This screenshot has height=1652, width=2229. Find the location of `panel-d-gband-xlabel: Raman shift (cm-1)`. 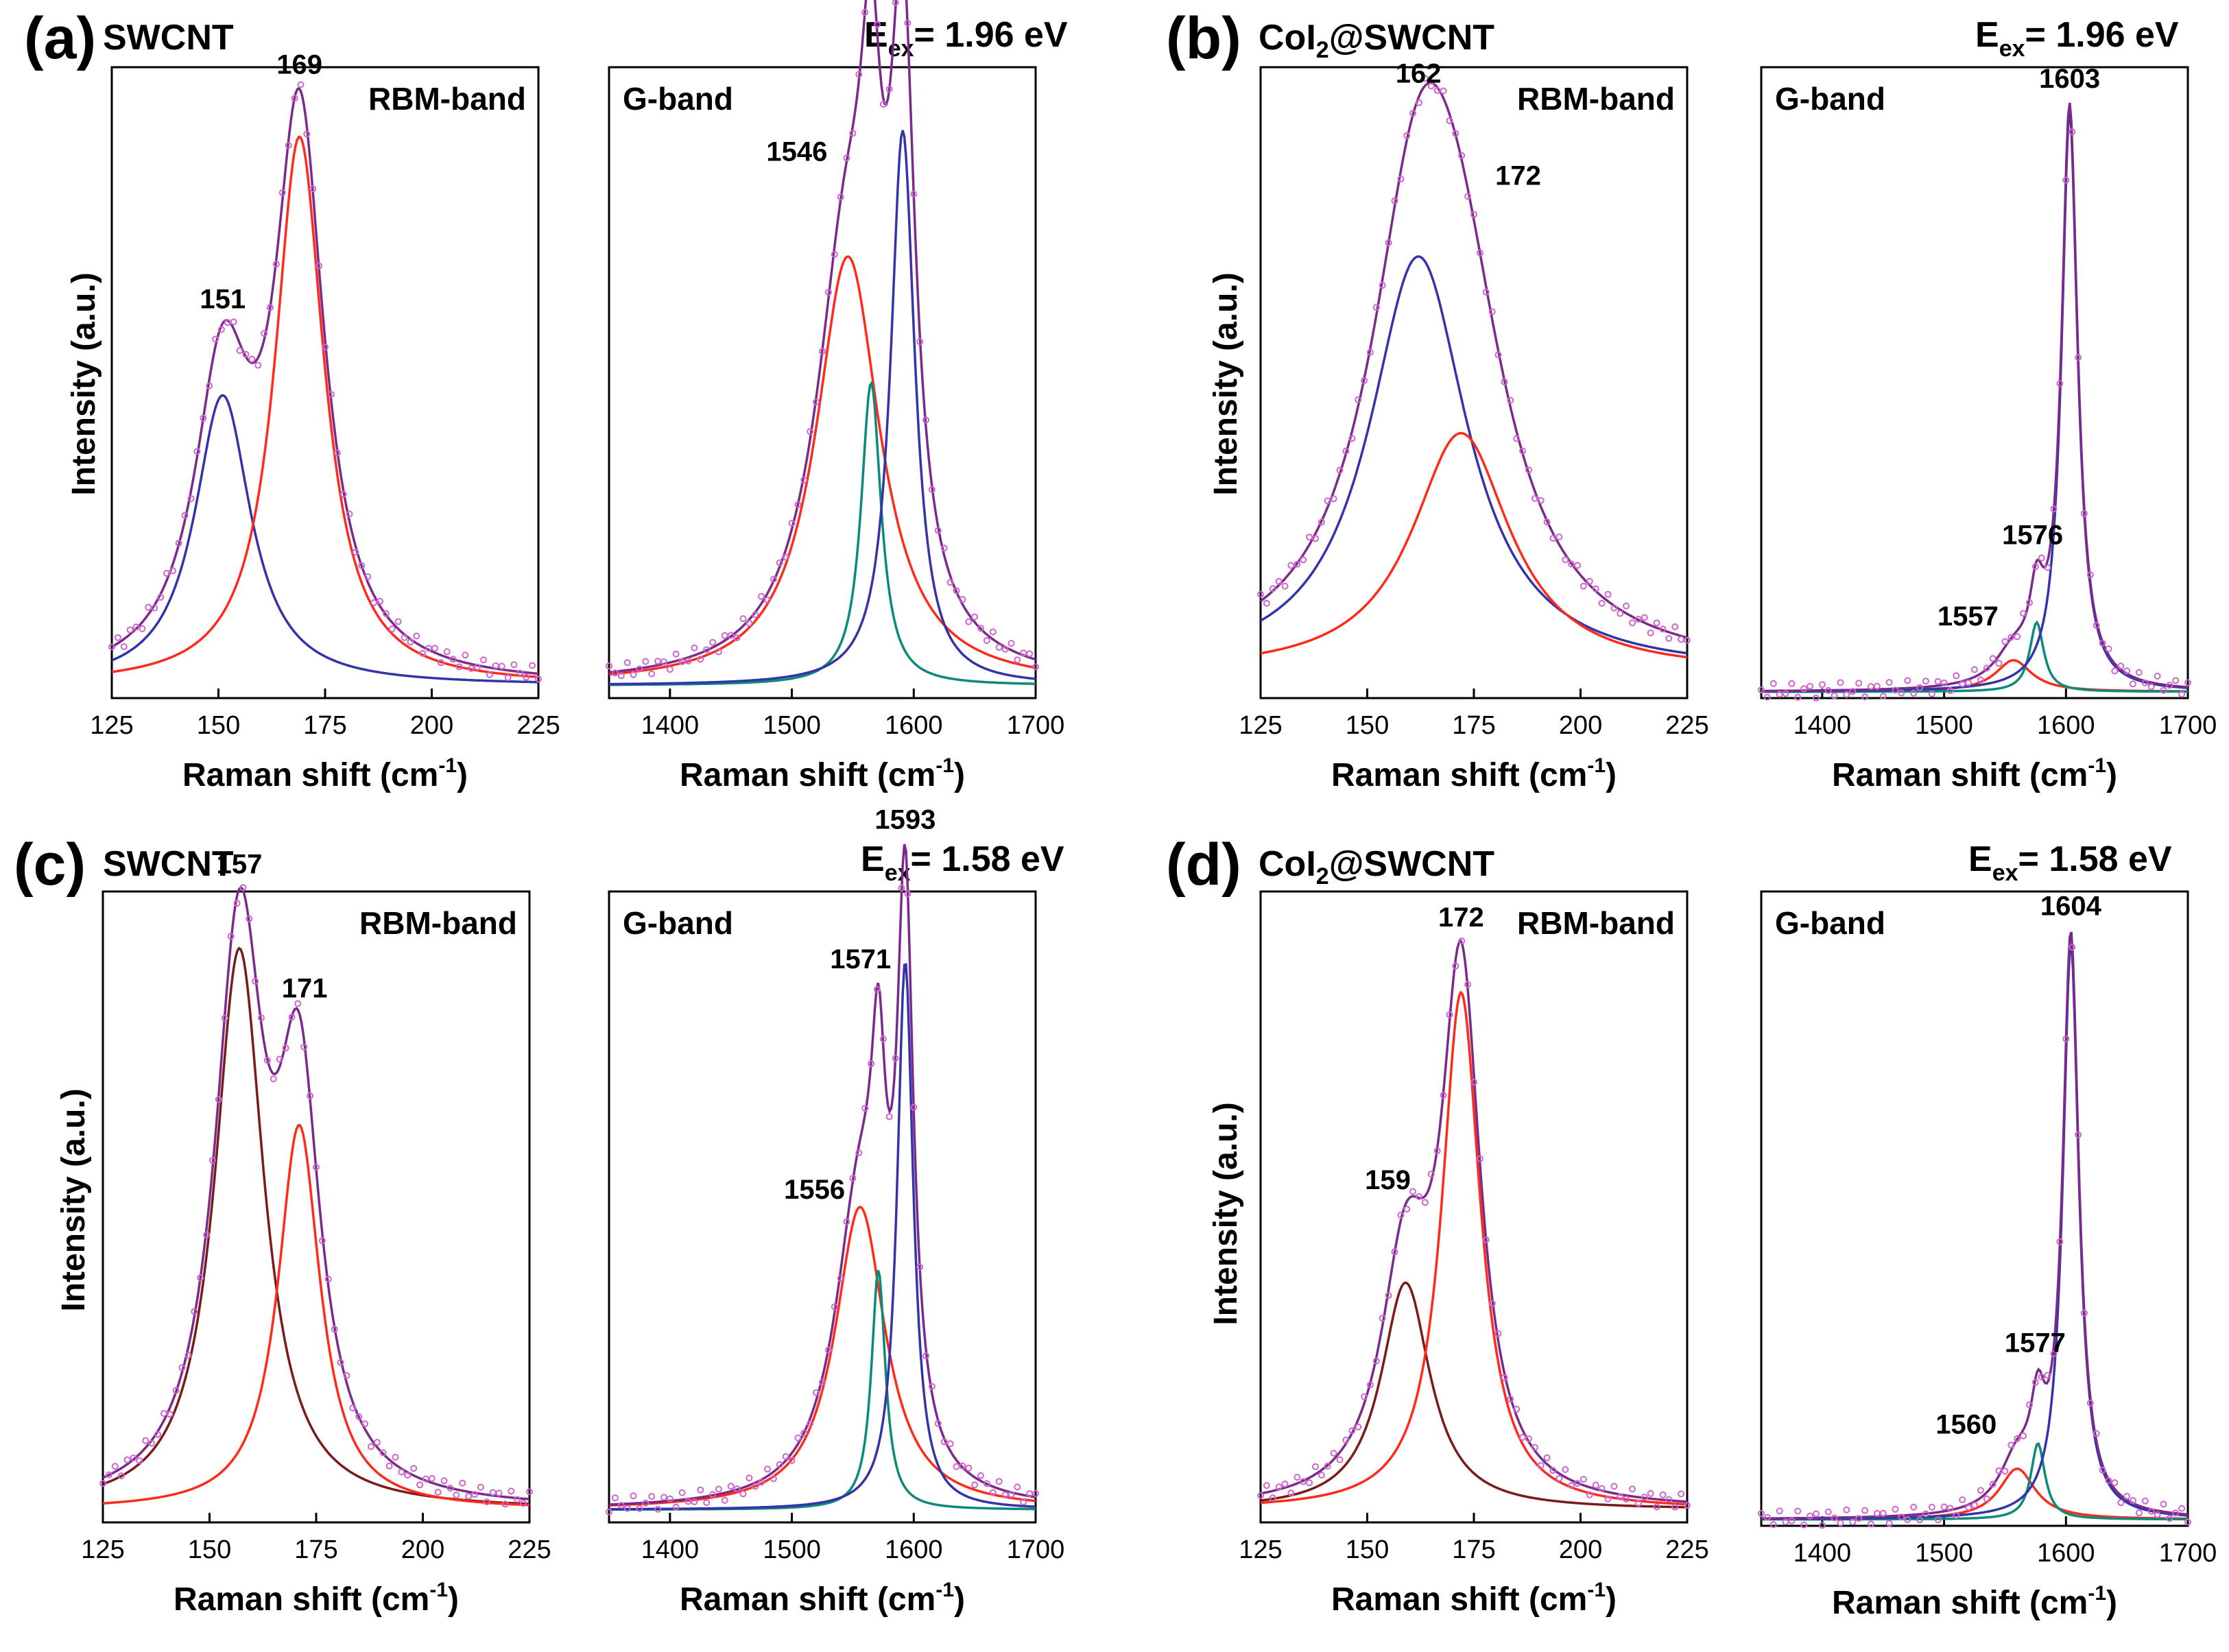

panel-d-gband-xlabel: Raman shift (cm-1) is located at coordinates (1974, 1601).